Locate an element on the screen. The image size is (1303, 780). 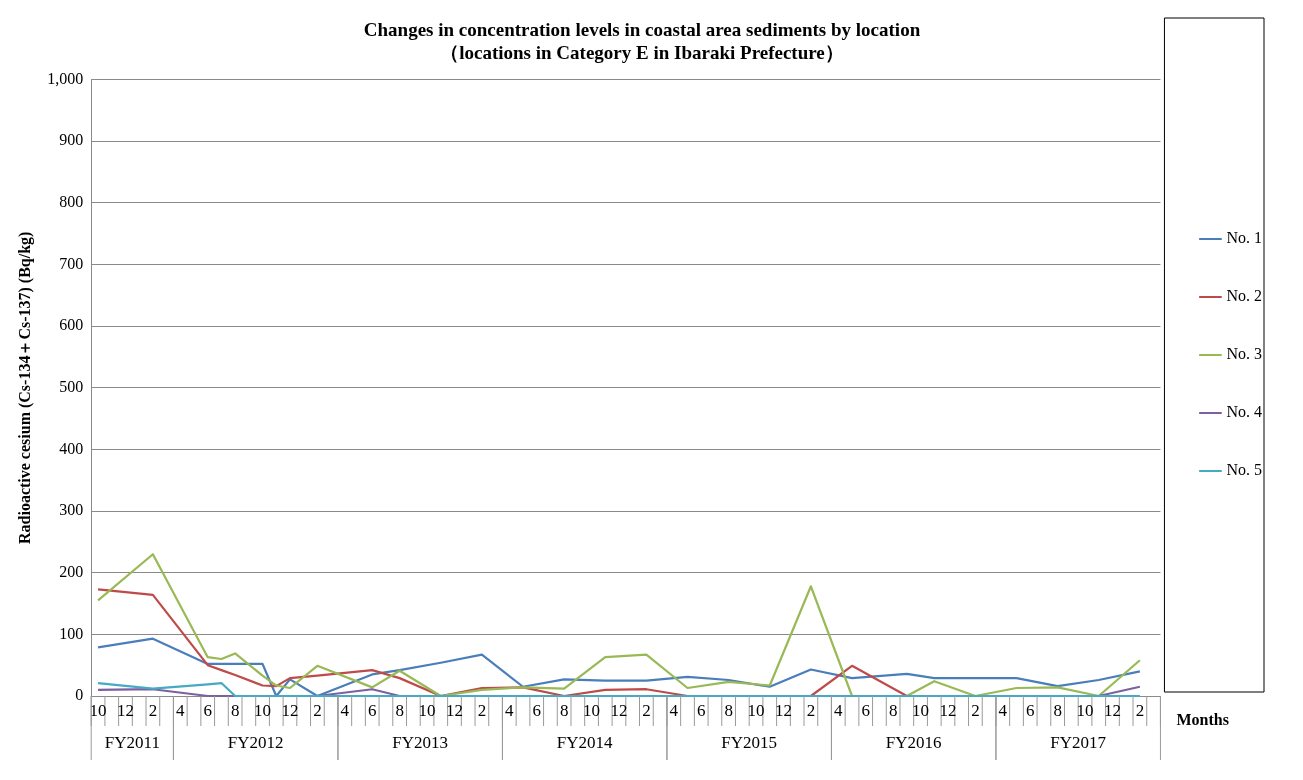
y-tick-label: 1,000 is located at coordinates (65, 78).